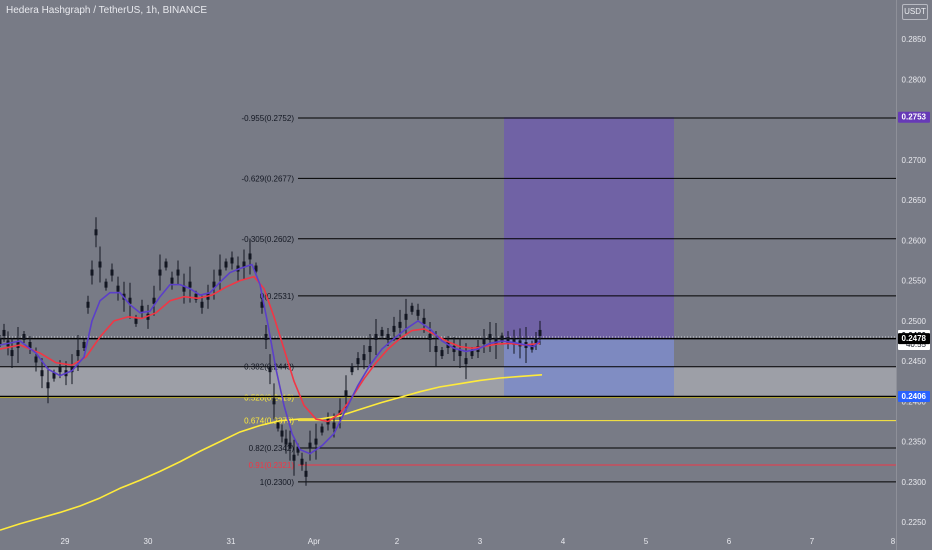  Describe the element at coordinates (914, 396) in the screenshot. I see `price-label: 0.2406` at that location.